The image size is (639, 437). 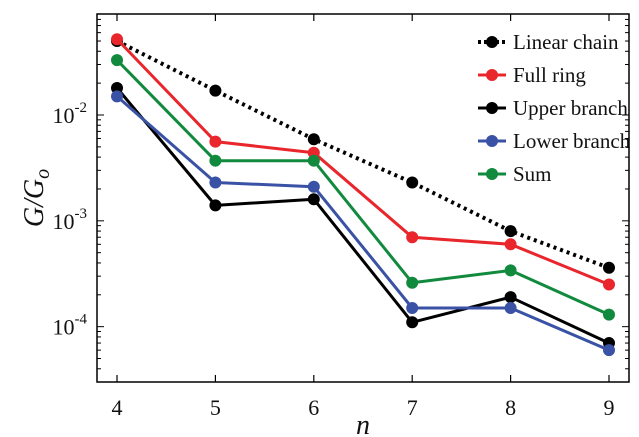 I want to click on legend-item: Lower branch, so click(x=554, y=141).